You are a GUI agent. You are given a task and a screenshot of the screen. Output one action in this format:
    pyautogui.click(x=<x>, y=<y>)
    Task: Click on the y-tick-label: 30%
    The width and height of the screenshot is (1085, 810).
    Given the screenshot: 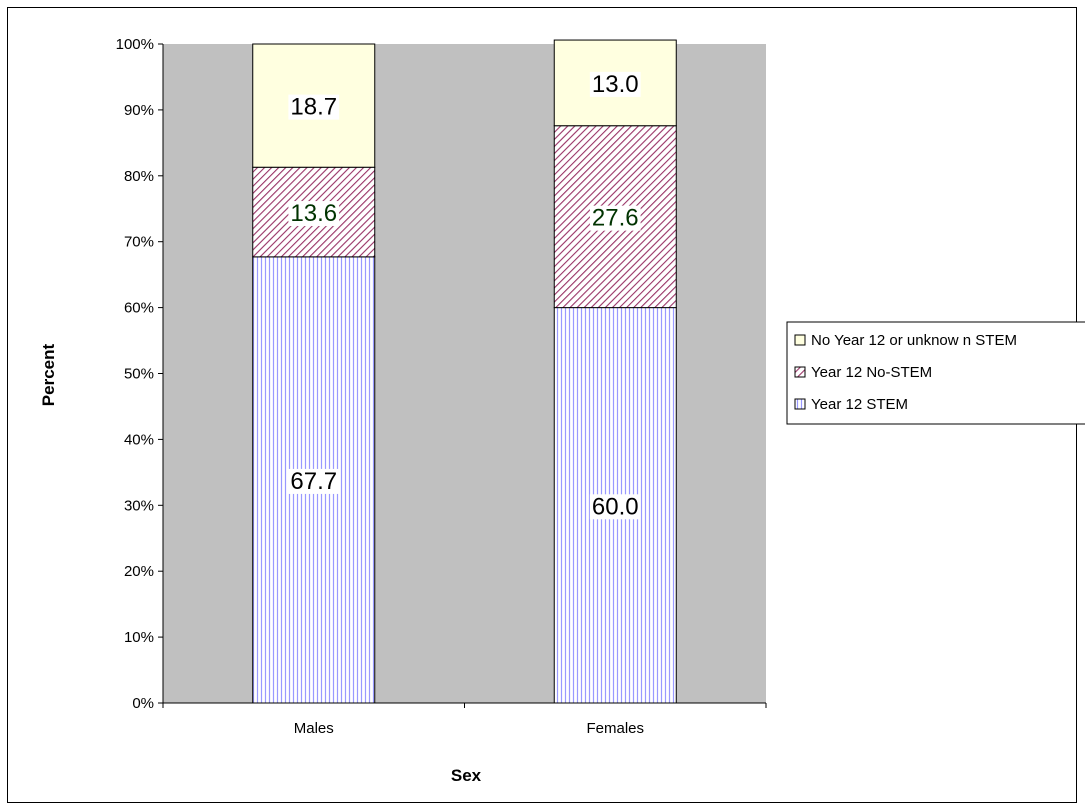 What is the action you would take?
    pyautogui.click(x=139, y=505)
    